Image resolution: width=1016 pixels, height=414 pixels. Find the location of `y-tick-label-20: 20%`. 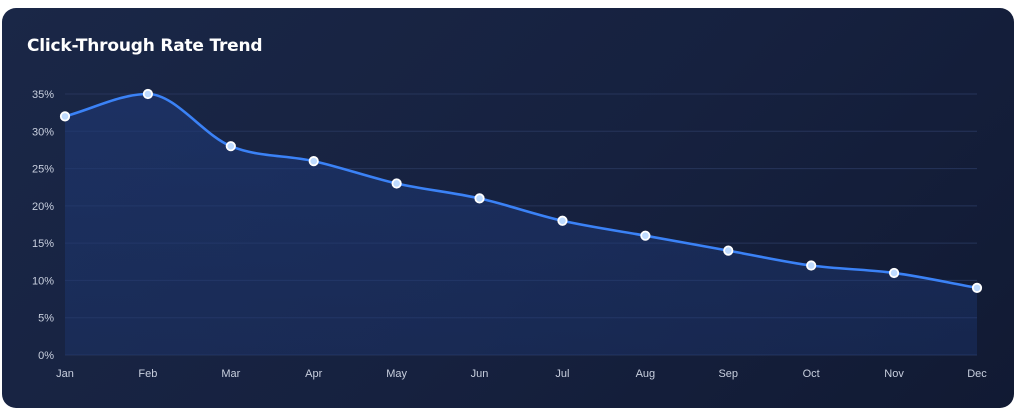

y-tick-label-20: 20% is located at coordinates (43, 207).